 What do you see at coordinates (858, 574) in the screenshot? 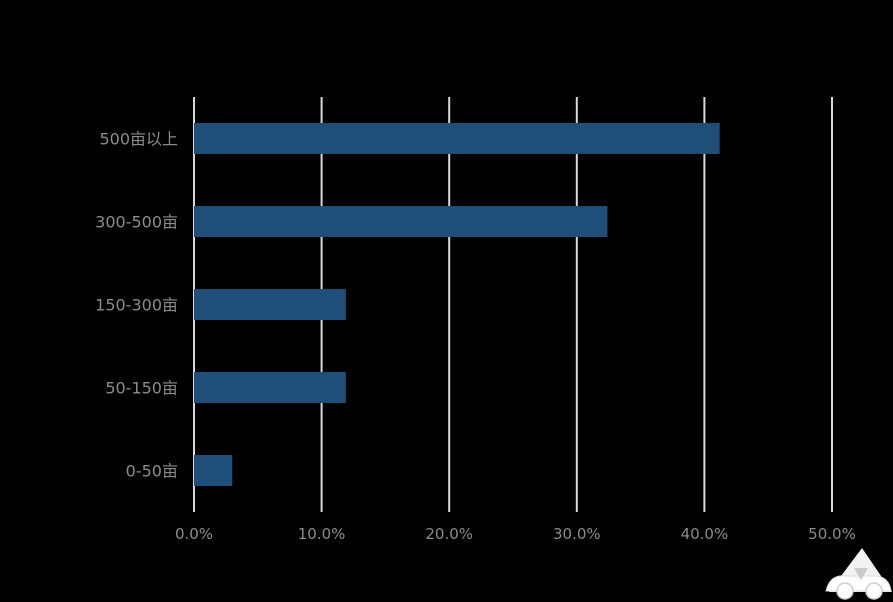
I see `watermark-logo-icon` at bounding box center [858, 574].